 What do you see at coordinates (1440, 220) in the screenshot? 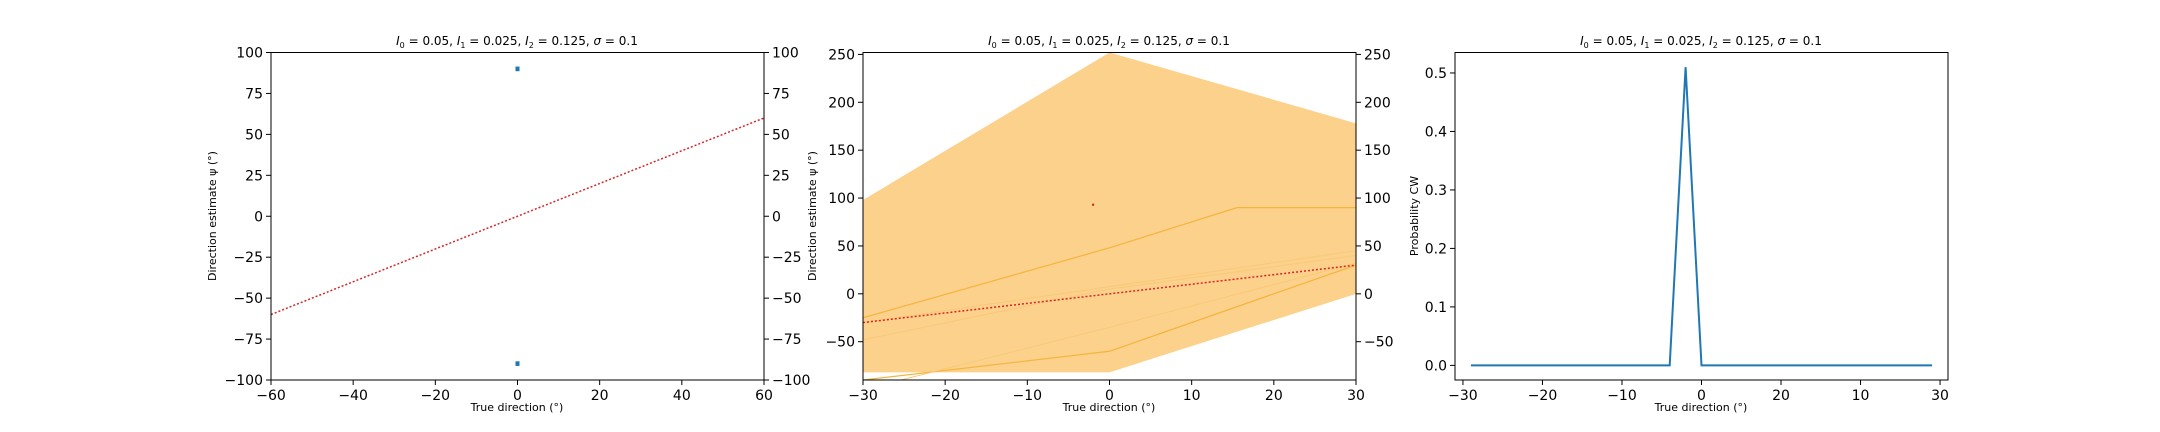
I see `panel-3-y-ticks: 0.0 0.1 0.2 0.3 0.4 0.5` at bounding box center [1440, 220].